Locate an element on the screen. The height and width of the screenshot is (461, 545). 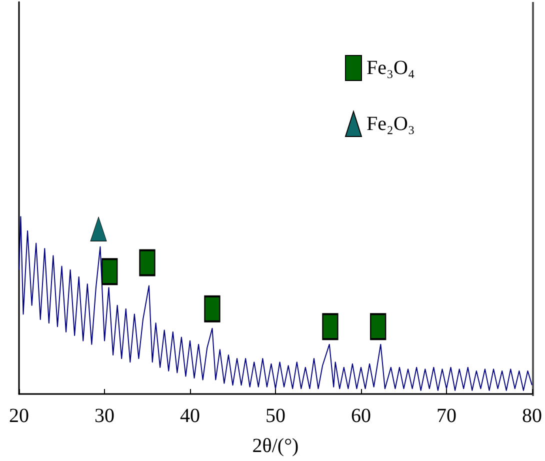
x-tick-label: 80 is located at coordinates (532, 416).